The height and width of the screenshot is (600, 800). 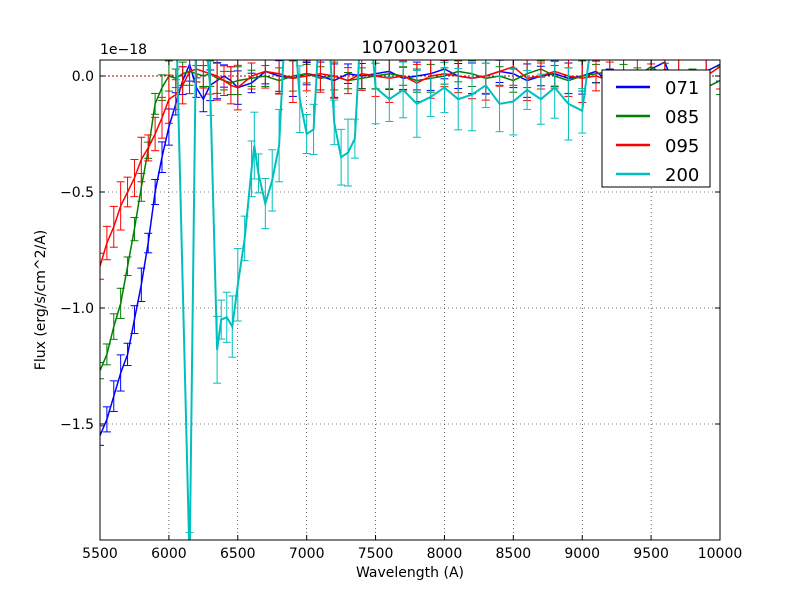 I want to click on legend-label: 085, so click(x=682, y=117).